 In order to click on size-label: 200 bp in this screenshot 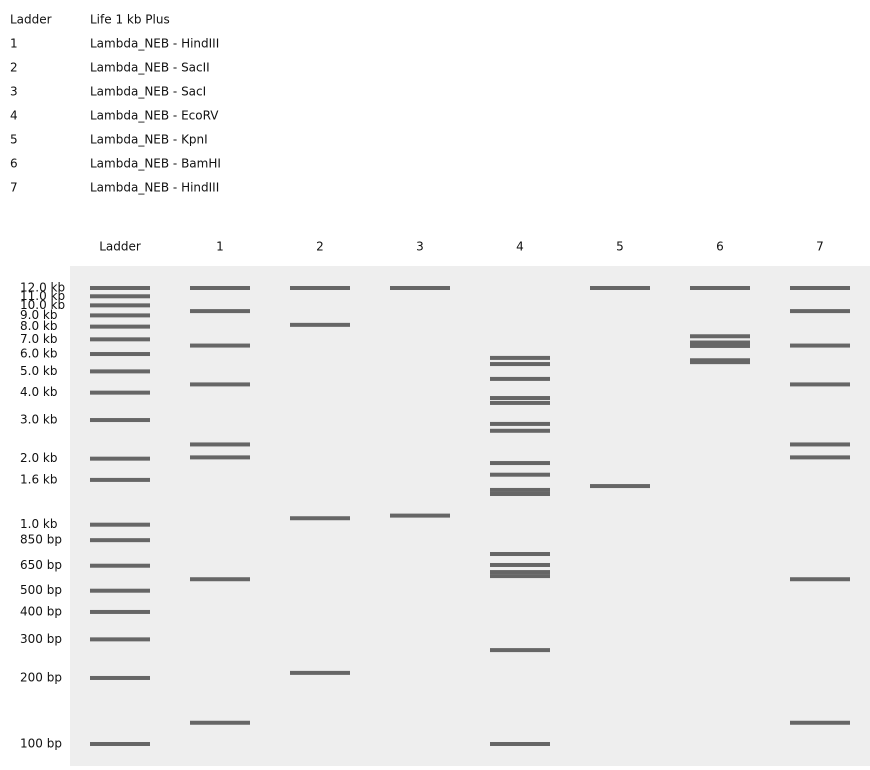, I will do `click(41, 677)`.